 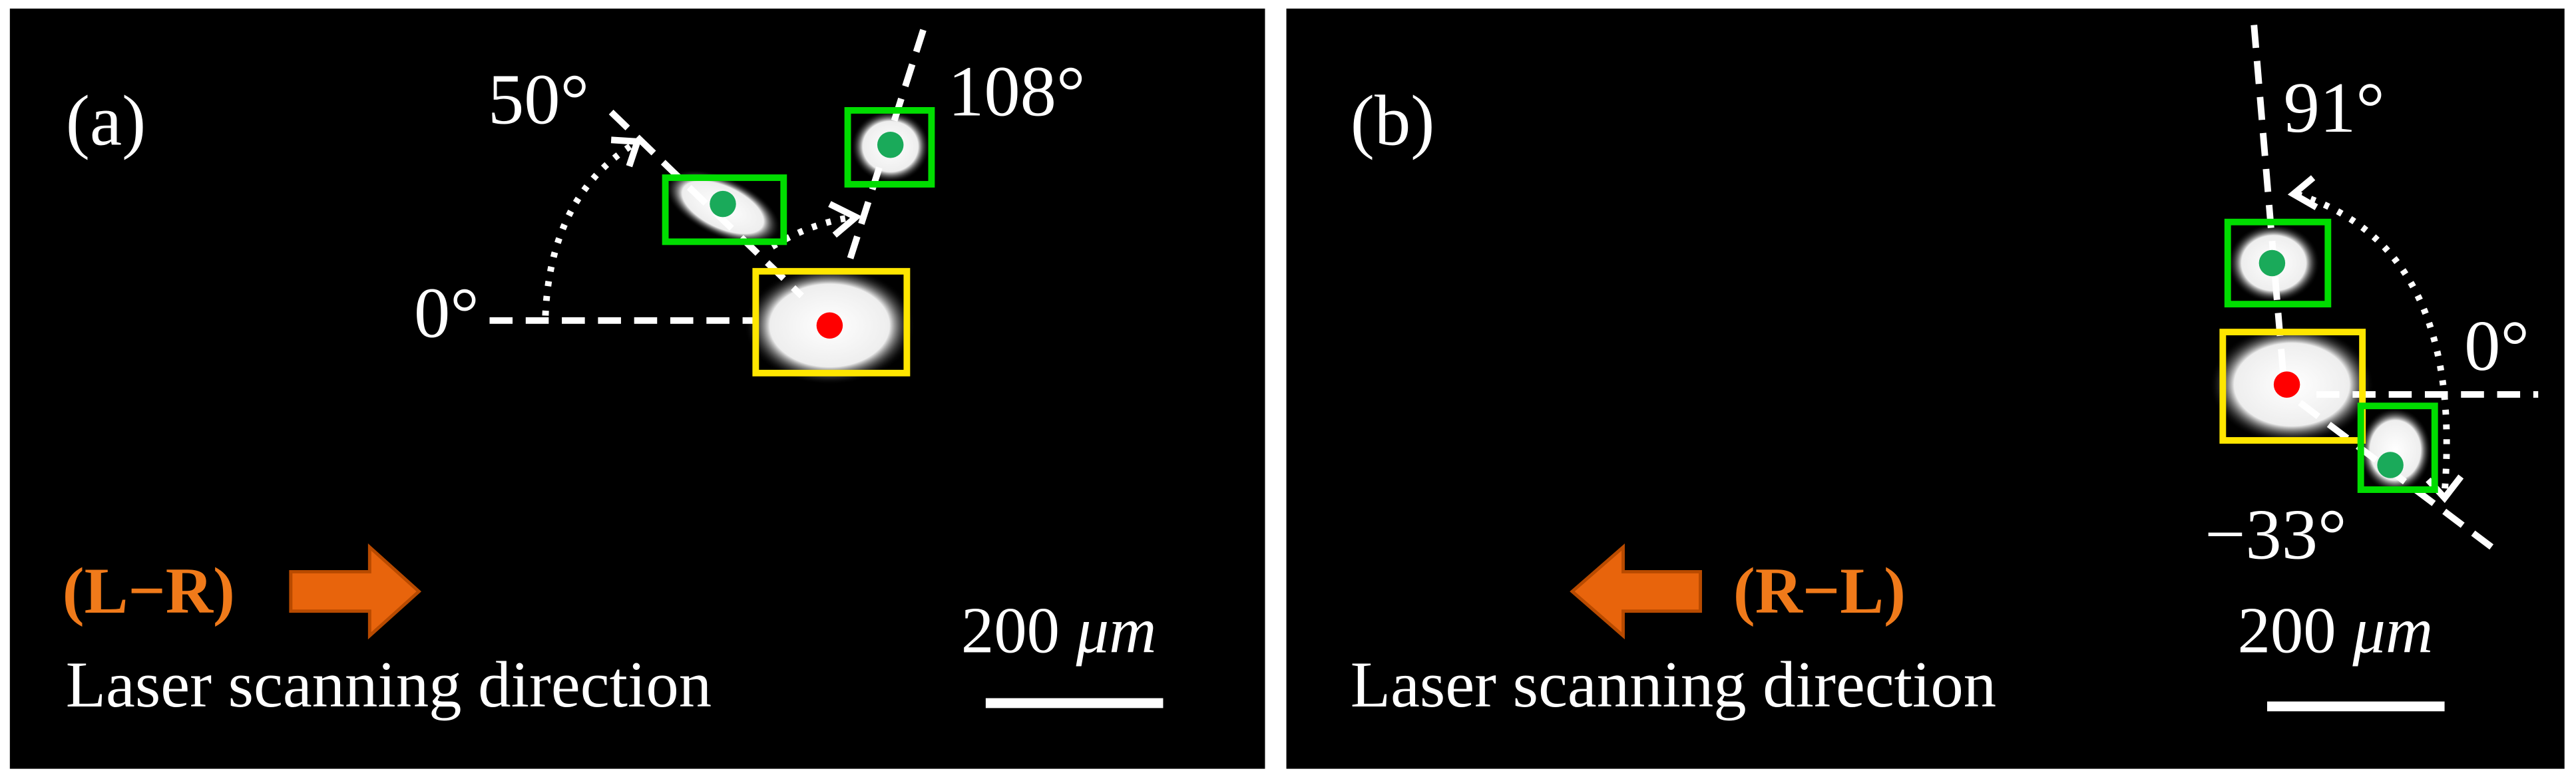 I want to click on blob, so click(x=2395, y=450).